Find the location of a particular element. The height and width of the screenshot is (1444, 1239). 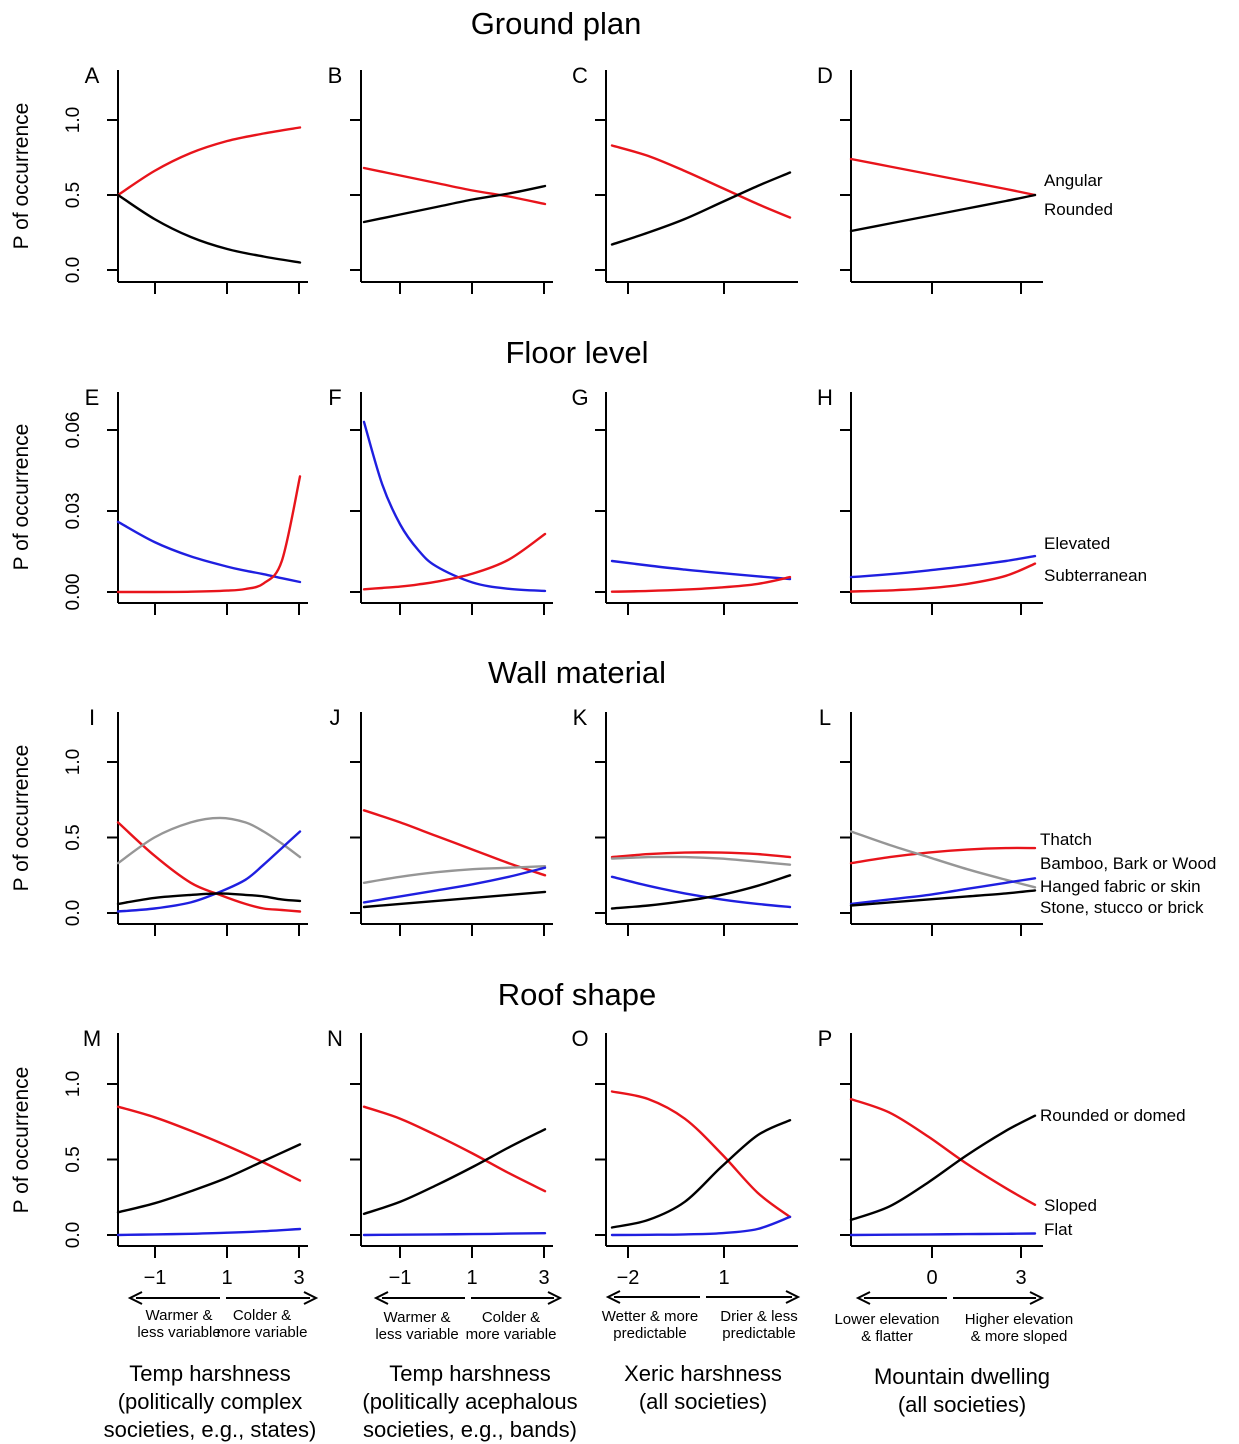

arrow-label-left: & flatter is located at coordinates (887, 1336).